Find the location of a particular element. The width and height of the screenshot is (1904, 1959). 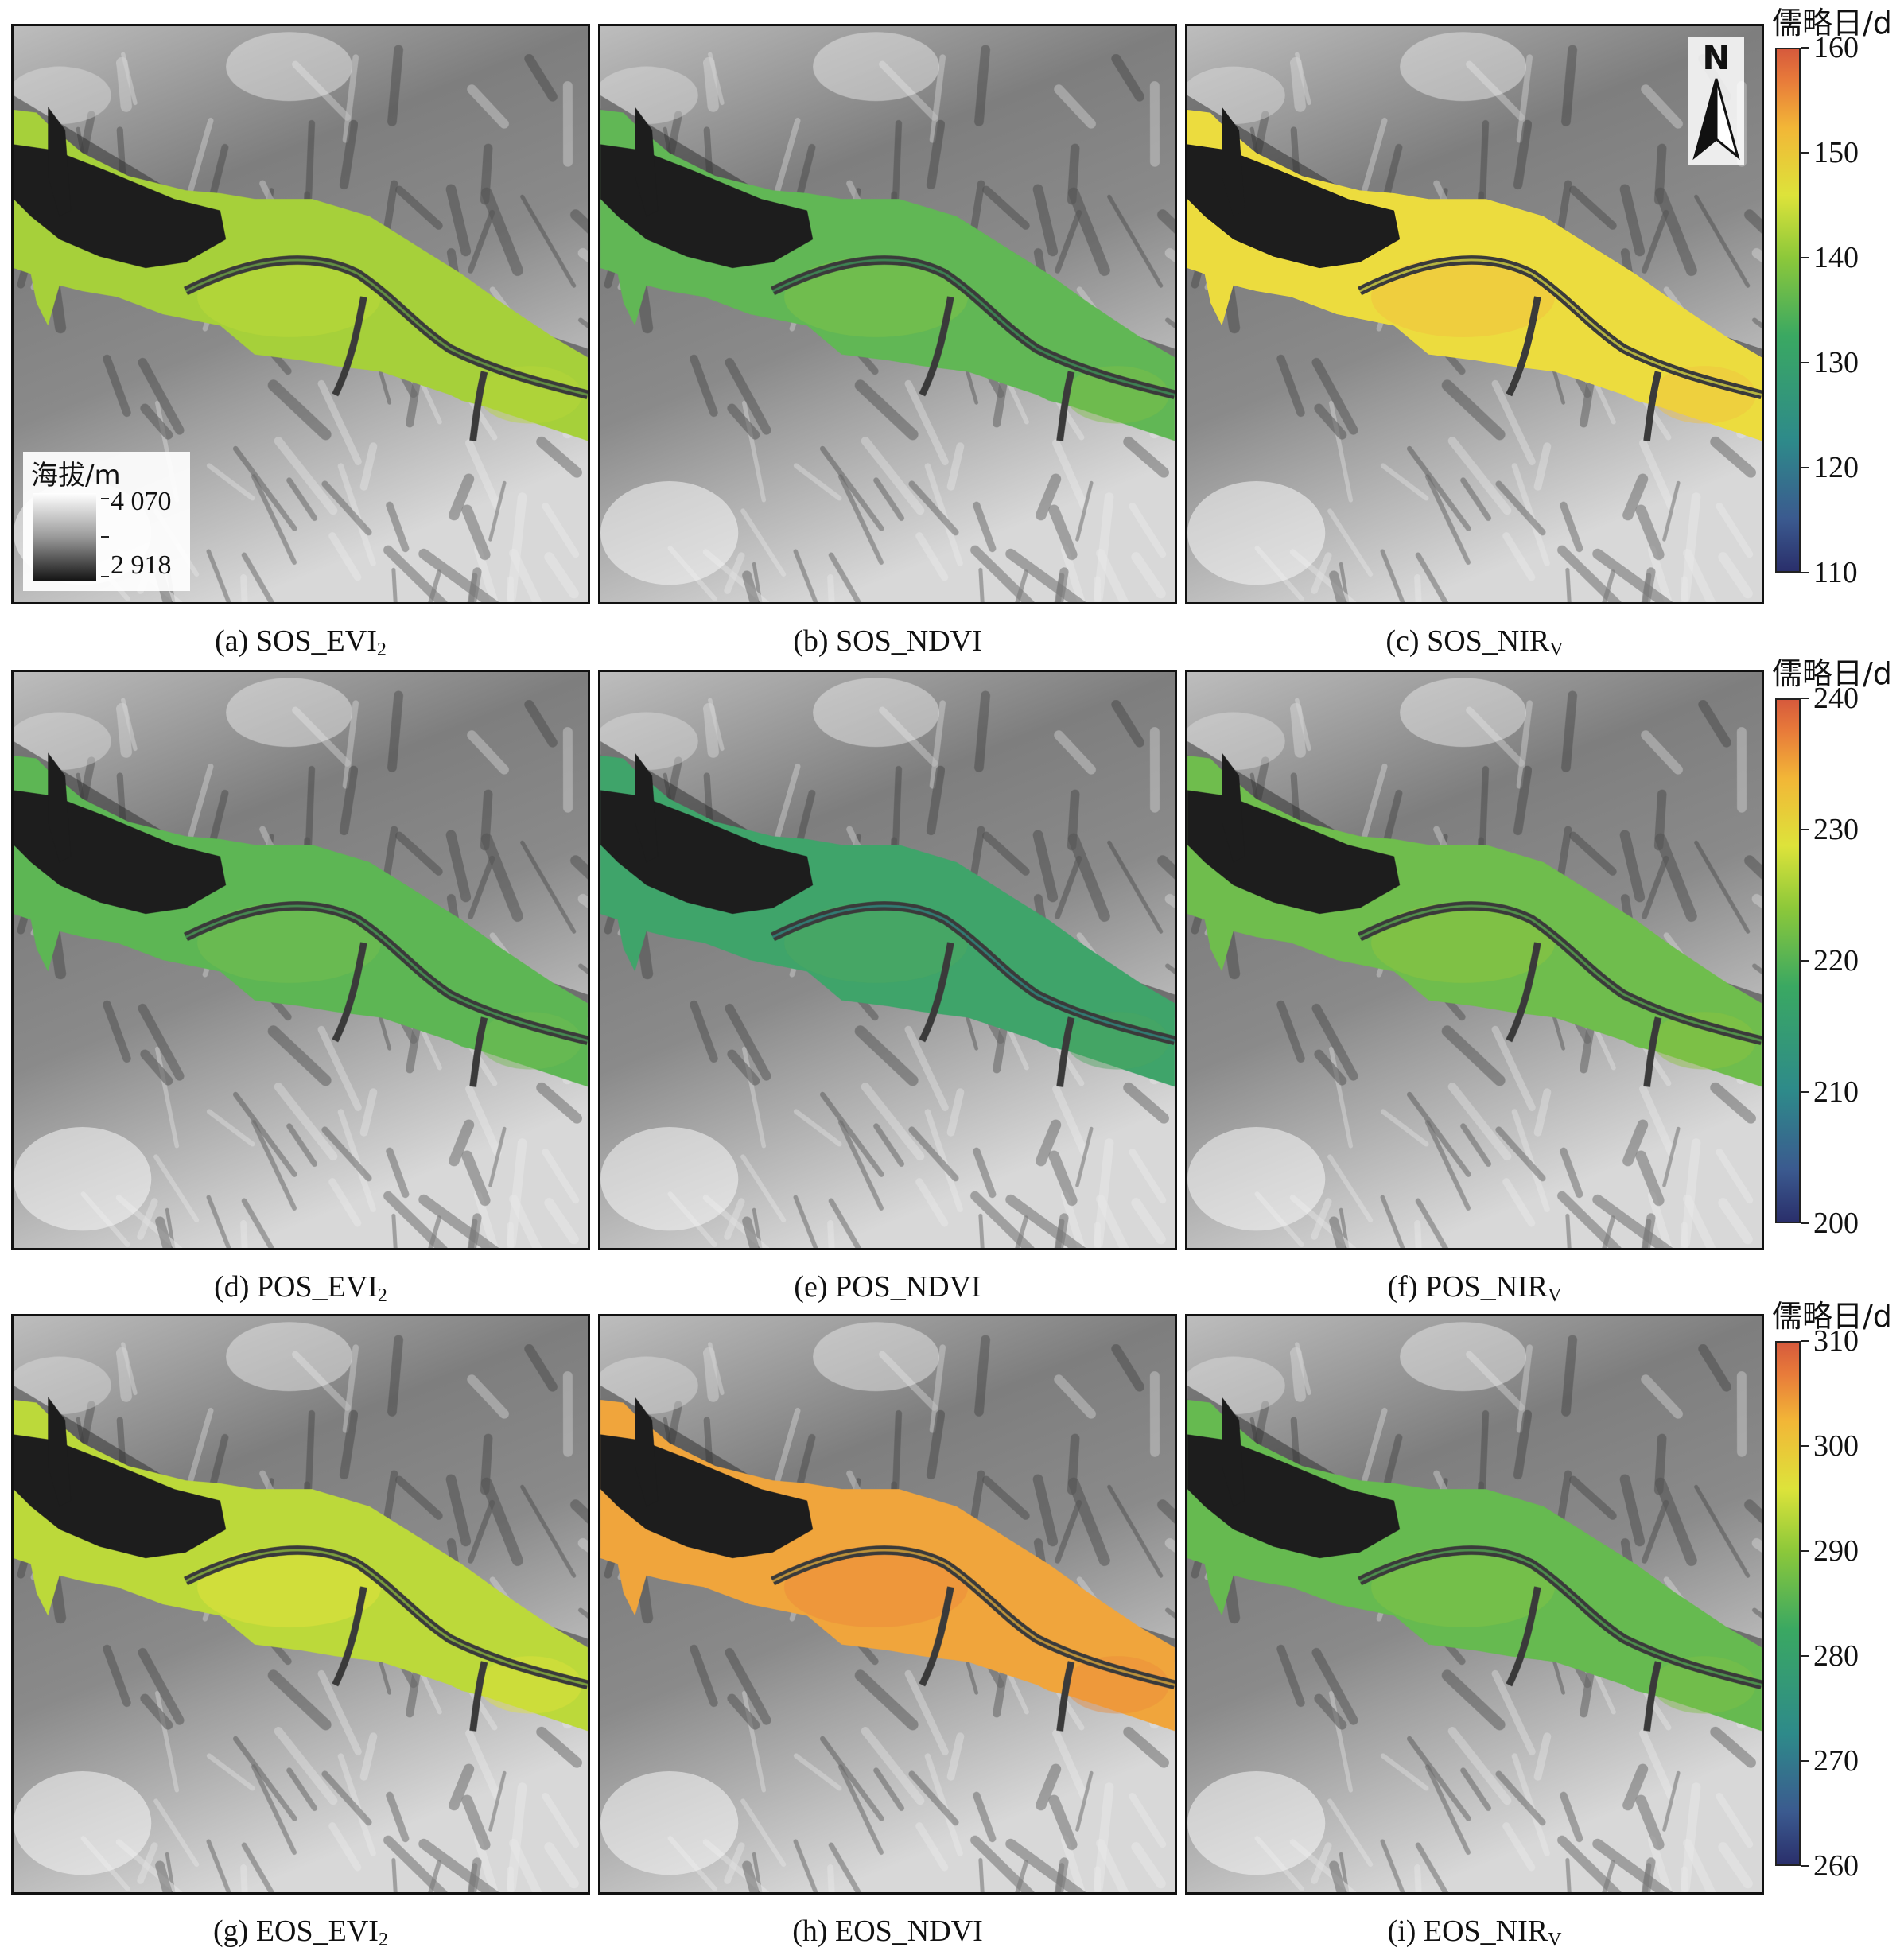

panel-caption-f: (f) POS_NIRV is located at coordinates (1474, 1291).